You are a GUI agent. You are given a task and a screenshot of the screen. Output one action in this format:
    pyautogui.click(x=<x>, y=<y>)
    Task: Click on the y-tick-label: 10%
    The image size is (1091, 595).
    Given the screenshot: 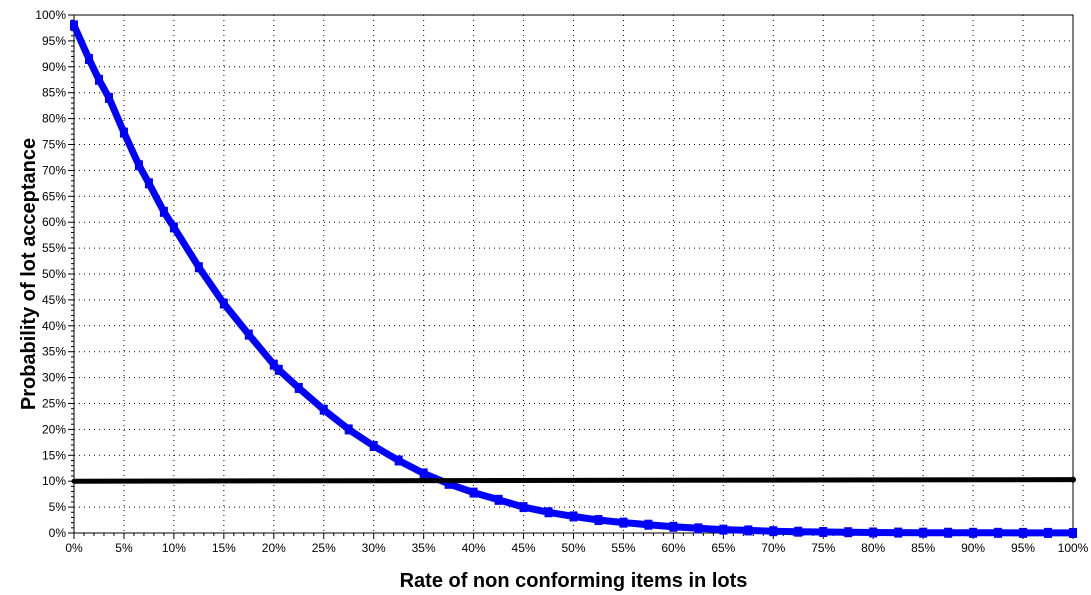 What is the action you would take?
    pyautogui.click(x=54, y=481)
    